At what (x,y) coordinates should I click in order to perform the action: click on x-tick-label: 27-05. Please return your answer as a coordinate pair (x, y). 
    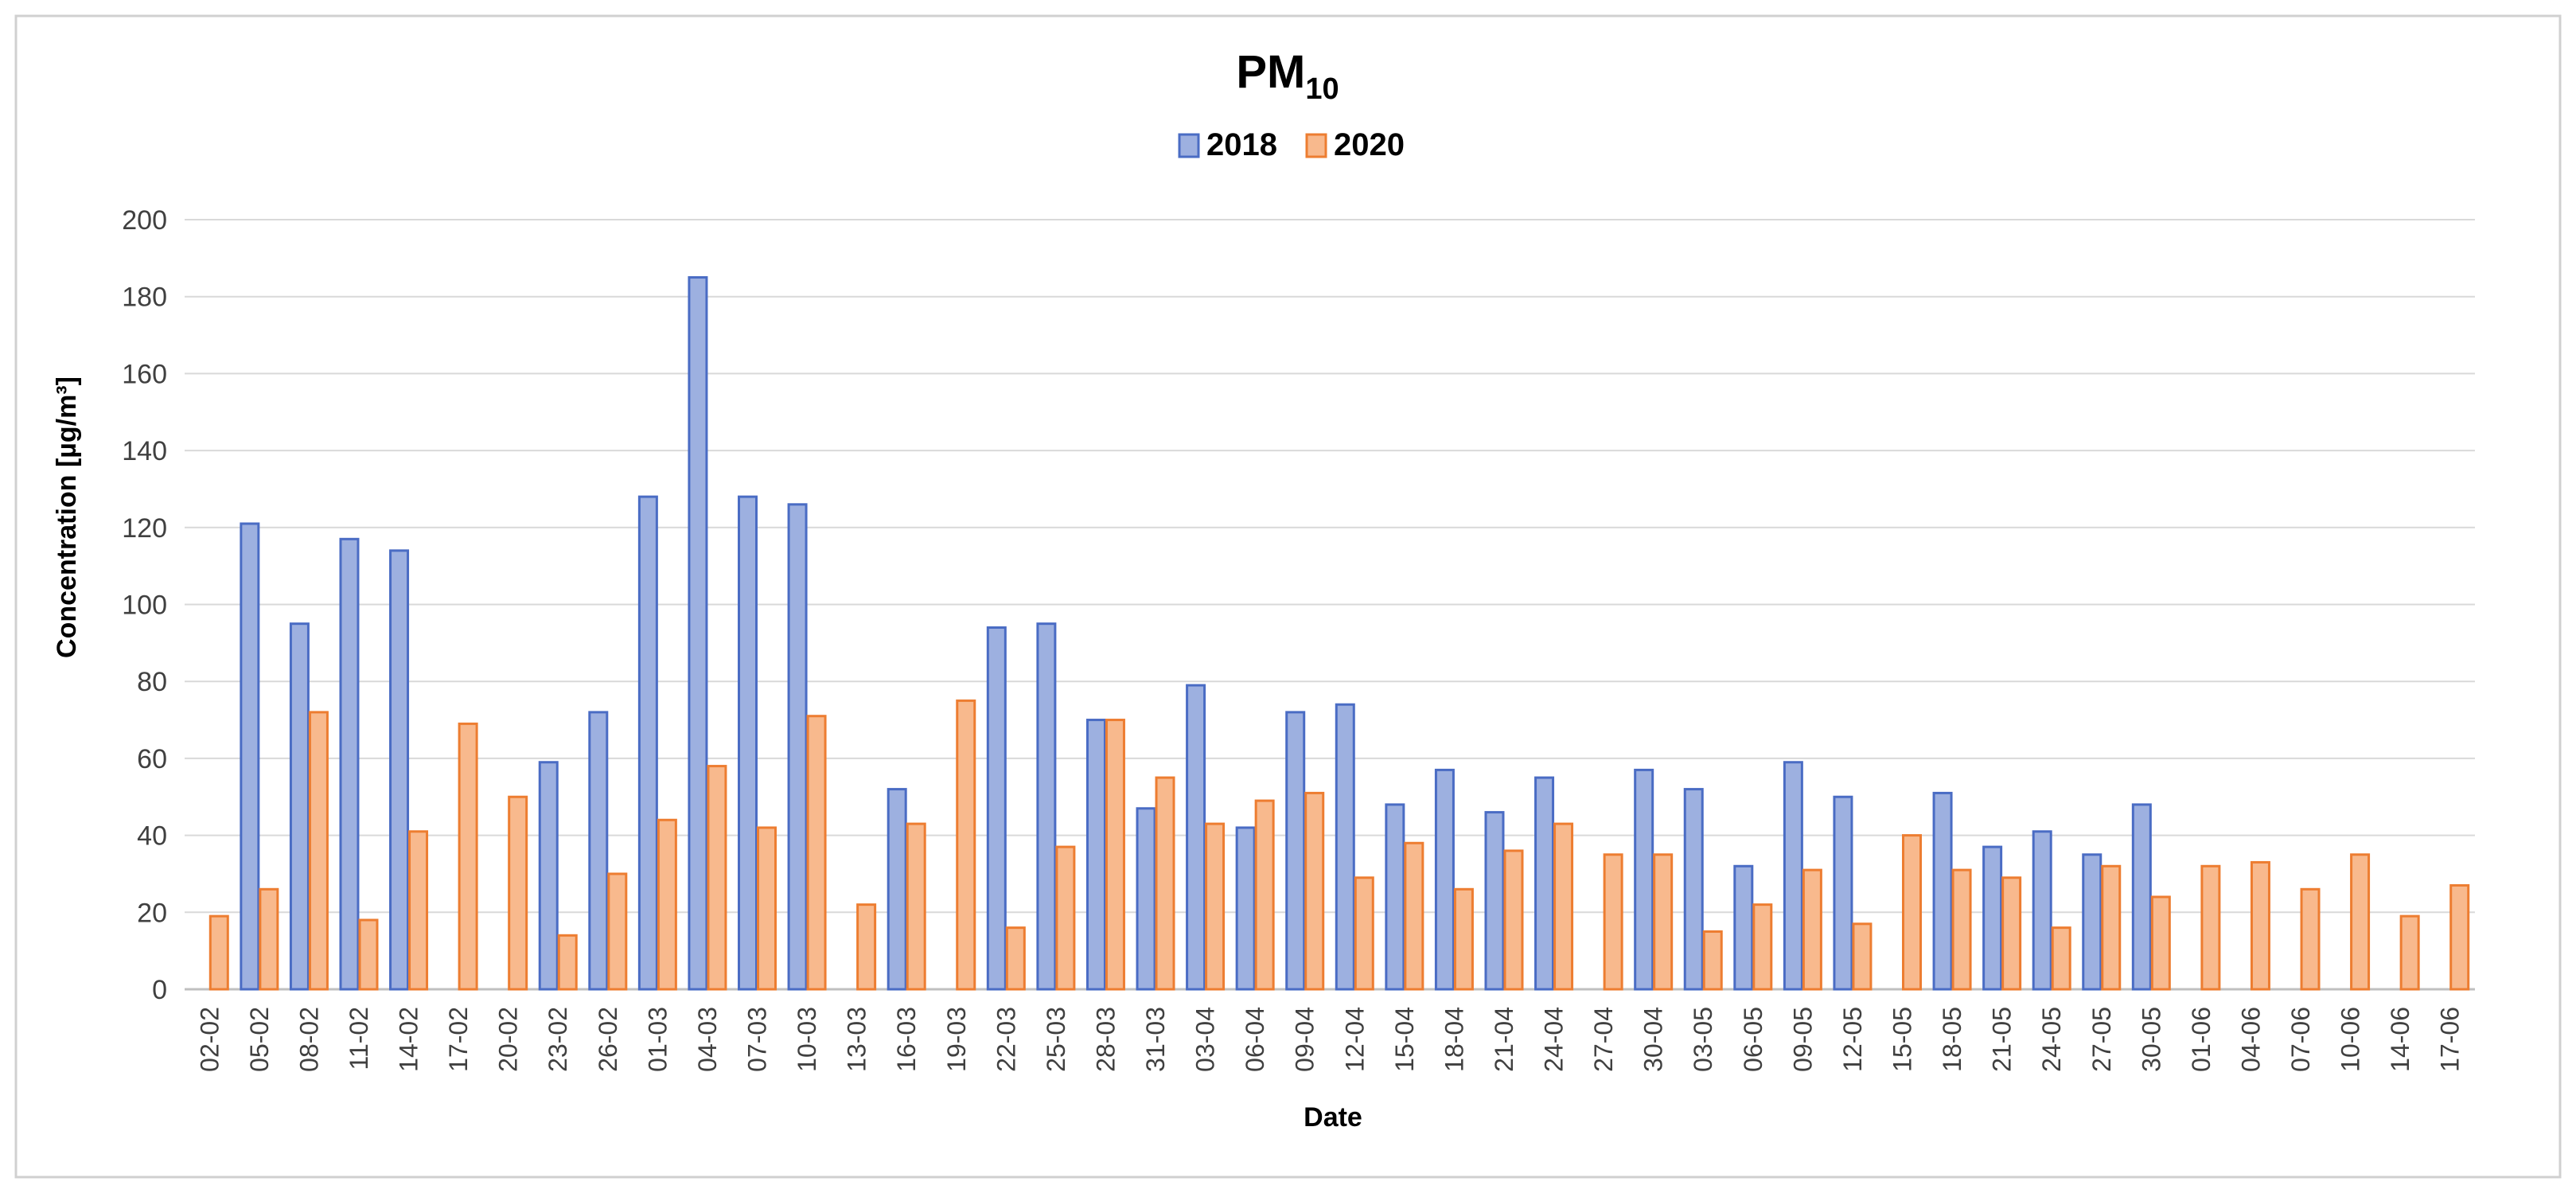
    Looking at the image, I should click on (2101, 1039).